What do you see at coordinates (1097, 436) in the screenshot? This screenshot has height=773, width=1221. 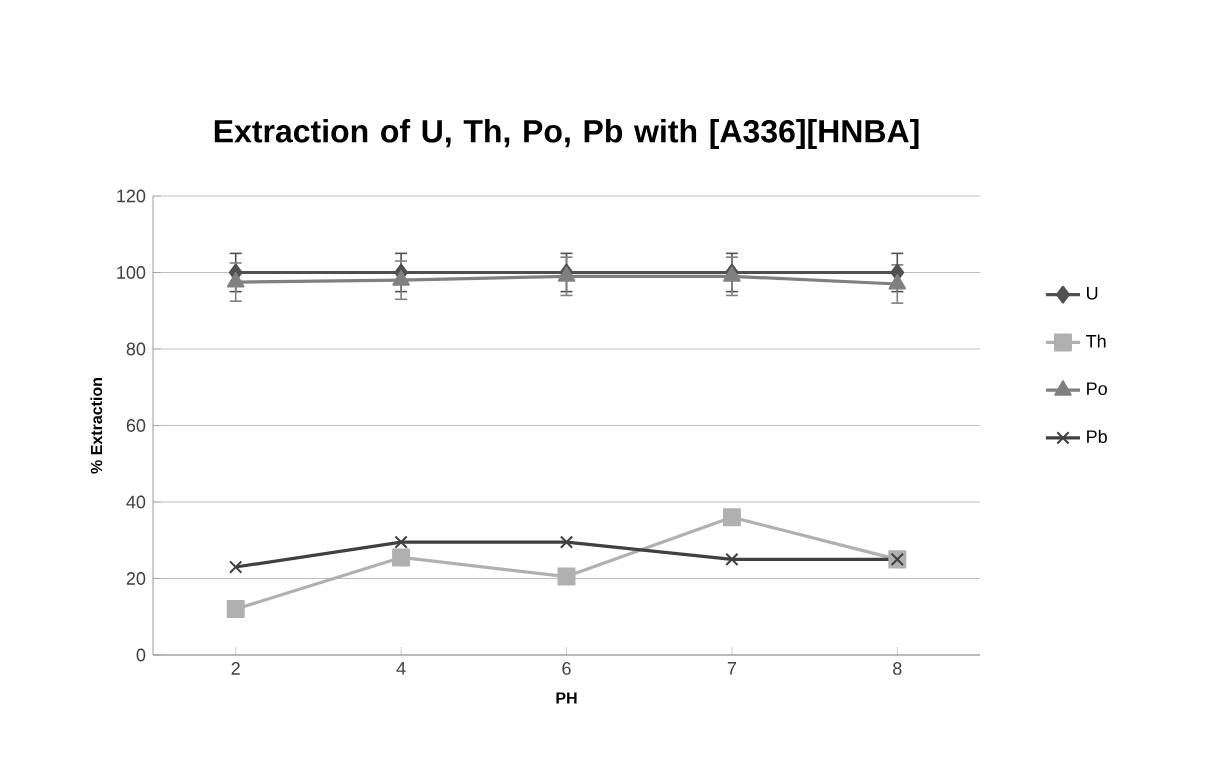 I see `legend-label: Pb` at bounding box center [1097, 436].